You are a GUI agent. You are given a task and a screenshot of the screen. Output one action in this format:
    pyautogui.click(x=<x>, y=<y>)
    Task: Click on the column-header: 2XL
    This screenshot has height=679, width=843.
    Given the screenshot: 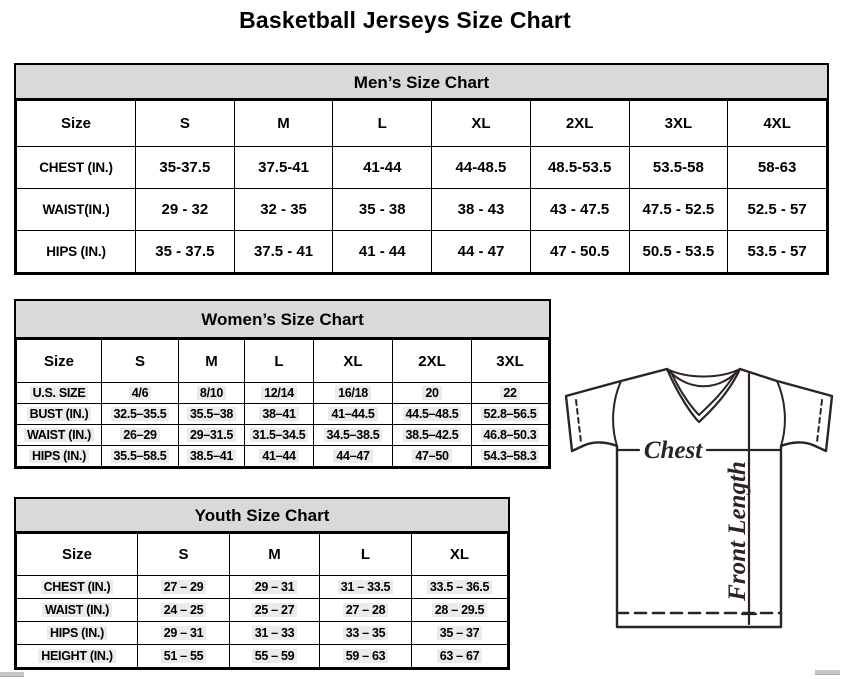 What is the action you would take?
    pyautogui.click(x=579, y=123)
    